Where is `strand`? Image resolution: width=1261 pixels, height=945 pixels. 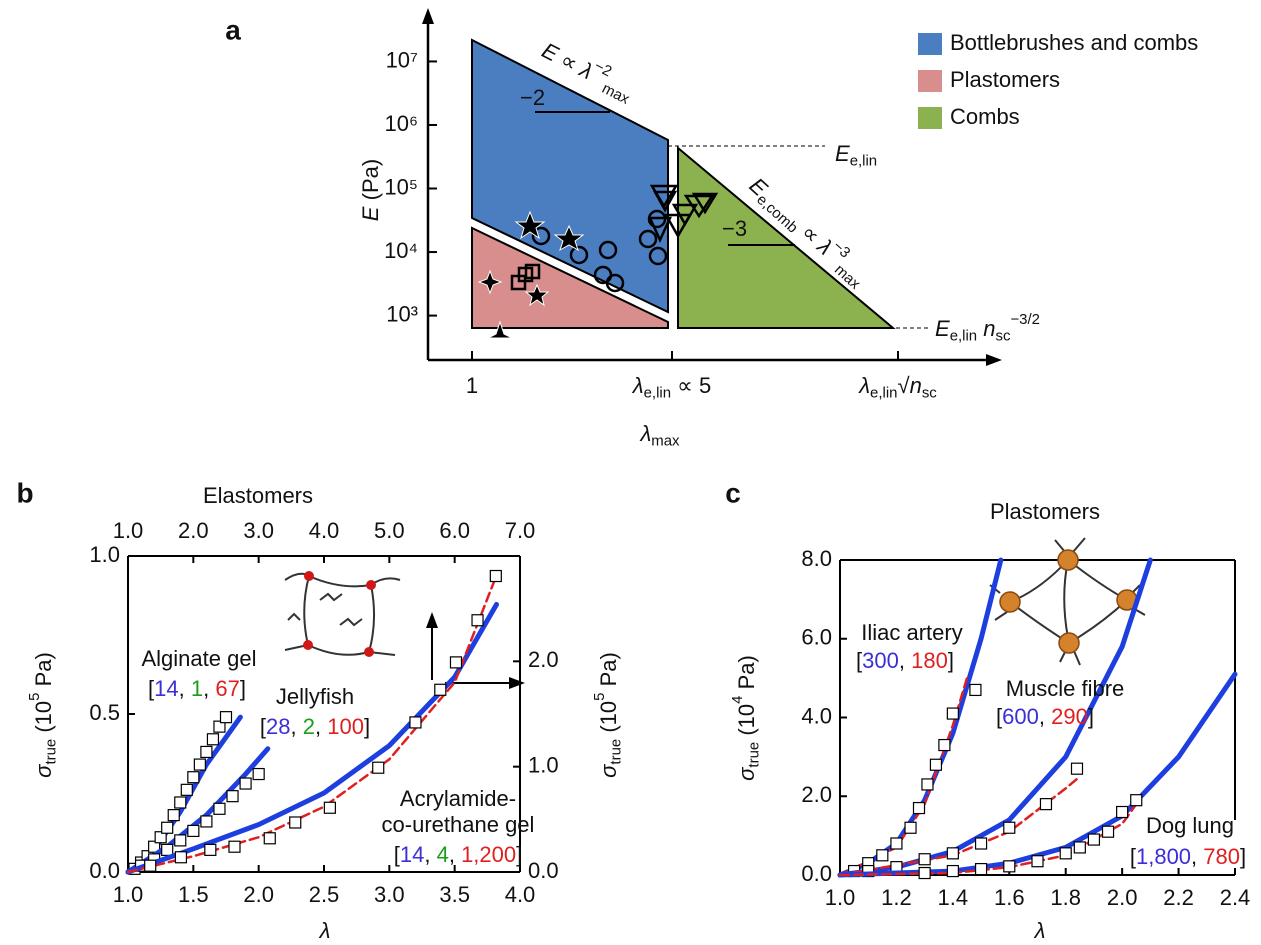 strand is located at coordinates (1068, 601).